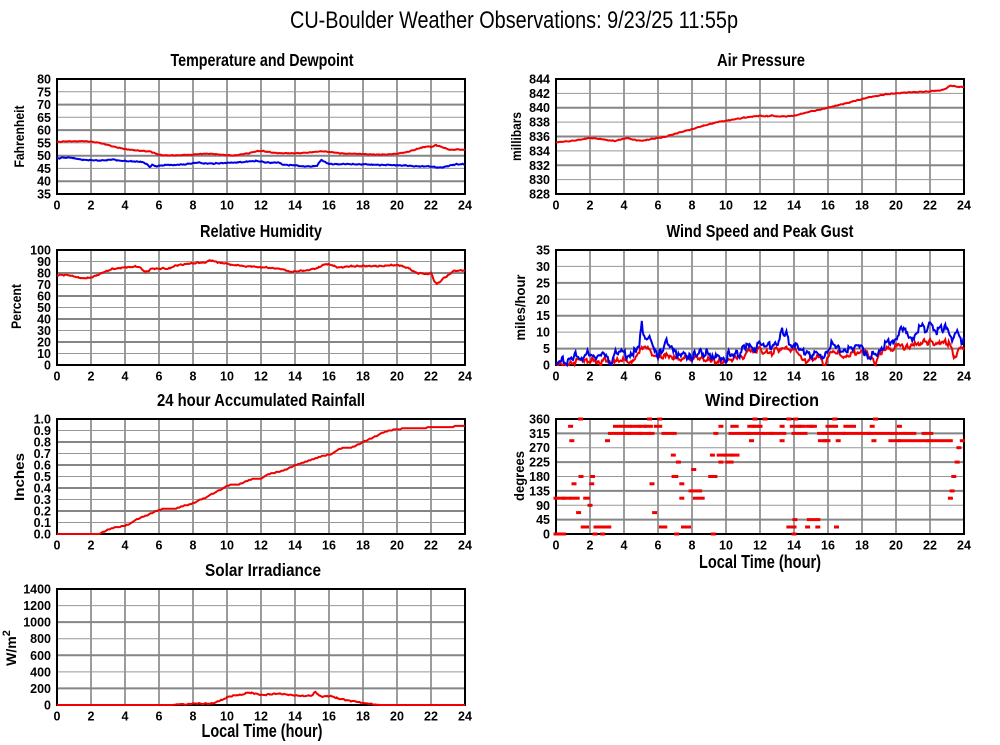 The width and height of the screenshot is (1000, 745). I want to click on svg-text: Relative Humidity, so click(261, 231).